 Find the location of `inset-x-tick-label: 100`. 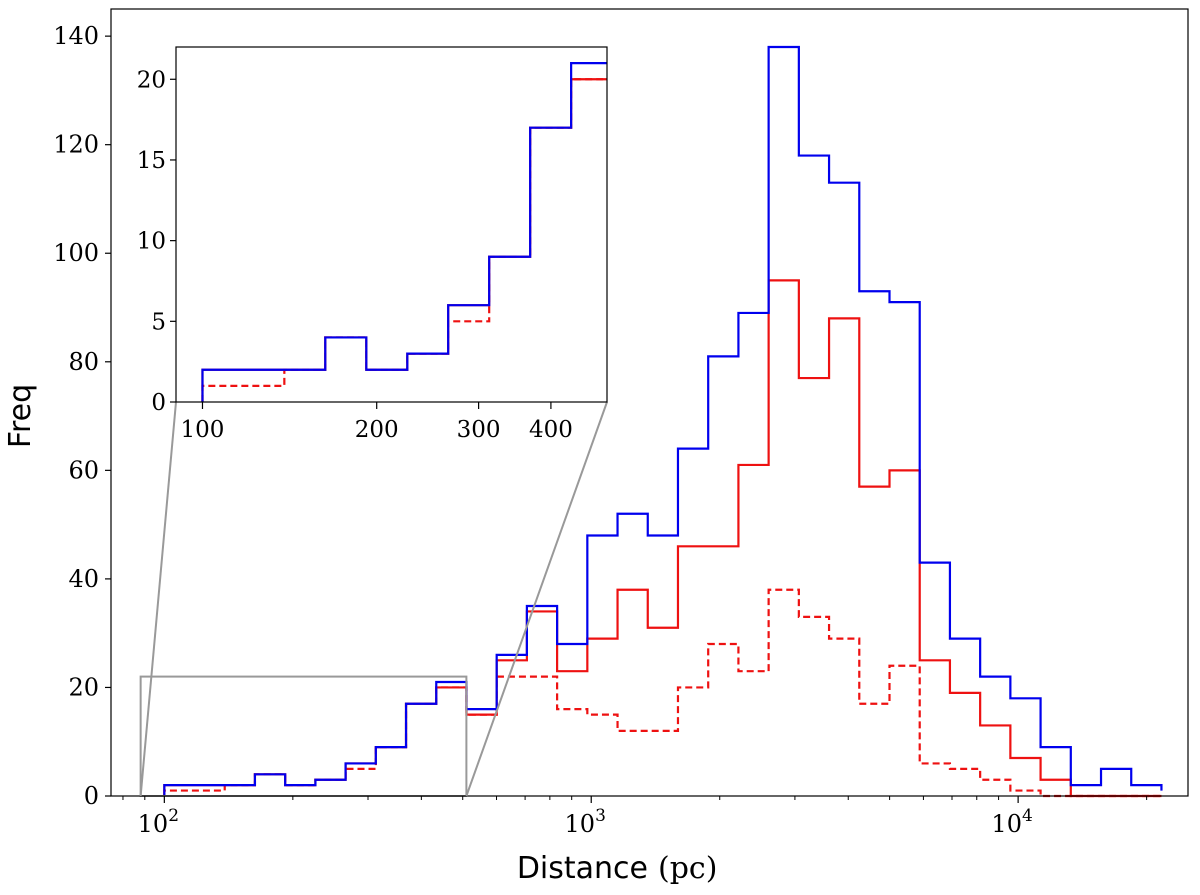

inset-x-tick-label: 100 is located at coordinates (203, 430).